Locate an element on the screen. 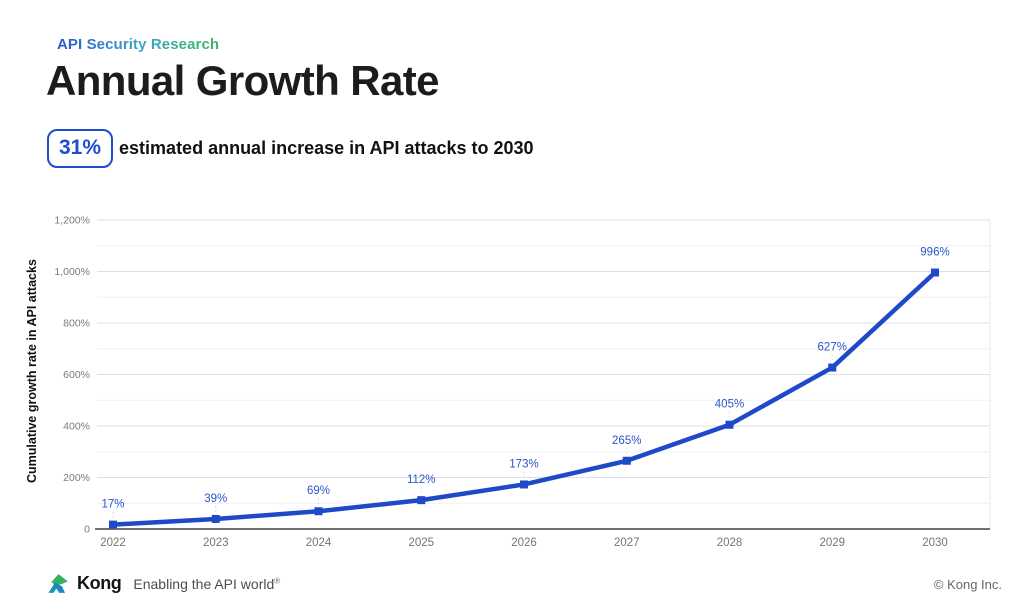  y-axis-tick-label: 800% is located at coordinates (76, 324).